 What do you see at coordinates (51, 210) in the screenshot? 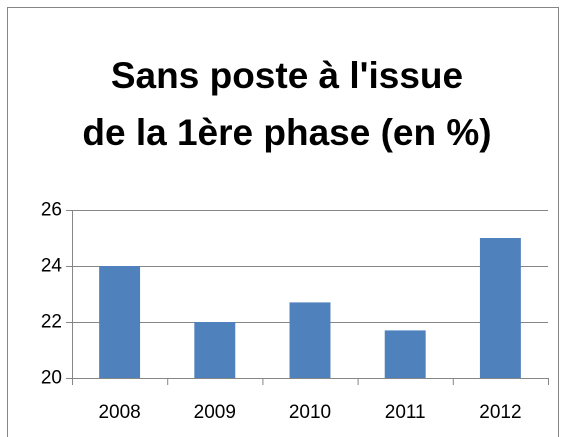
I see `y-tick-label: 26` at bounding box center [51, 210].